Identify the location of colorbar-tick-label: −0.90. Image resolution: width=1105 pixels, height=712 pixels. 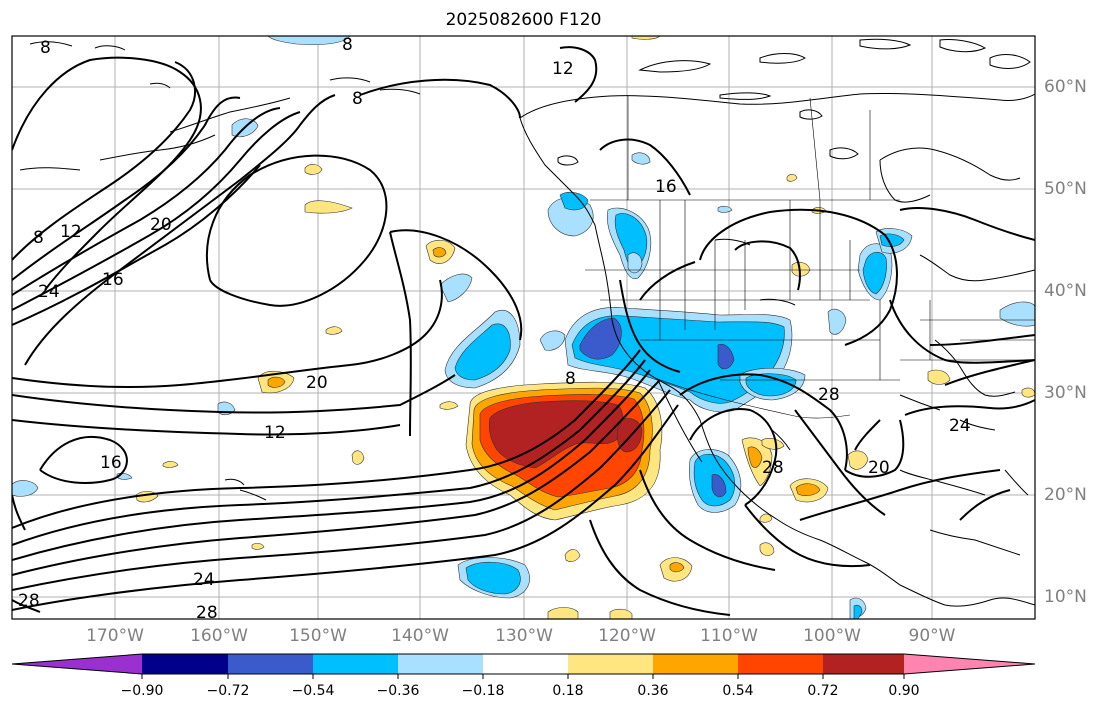
(142, 691).